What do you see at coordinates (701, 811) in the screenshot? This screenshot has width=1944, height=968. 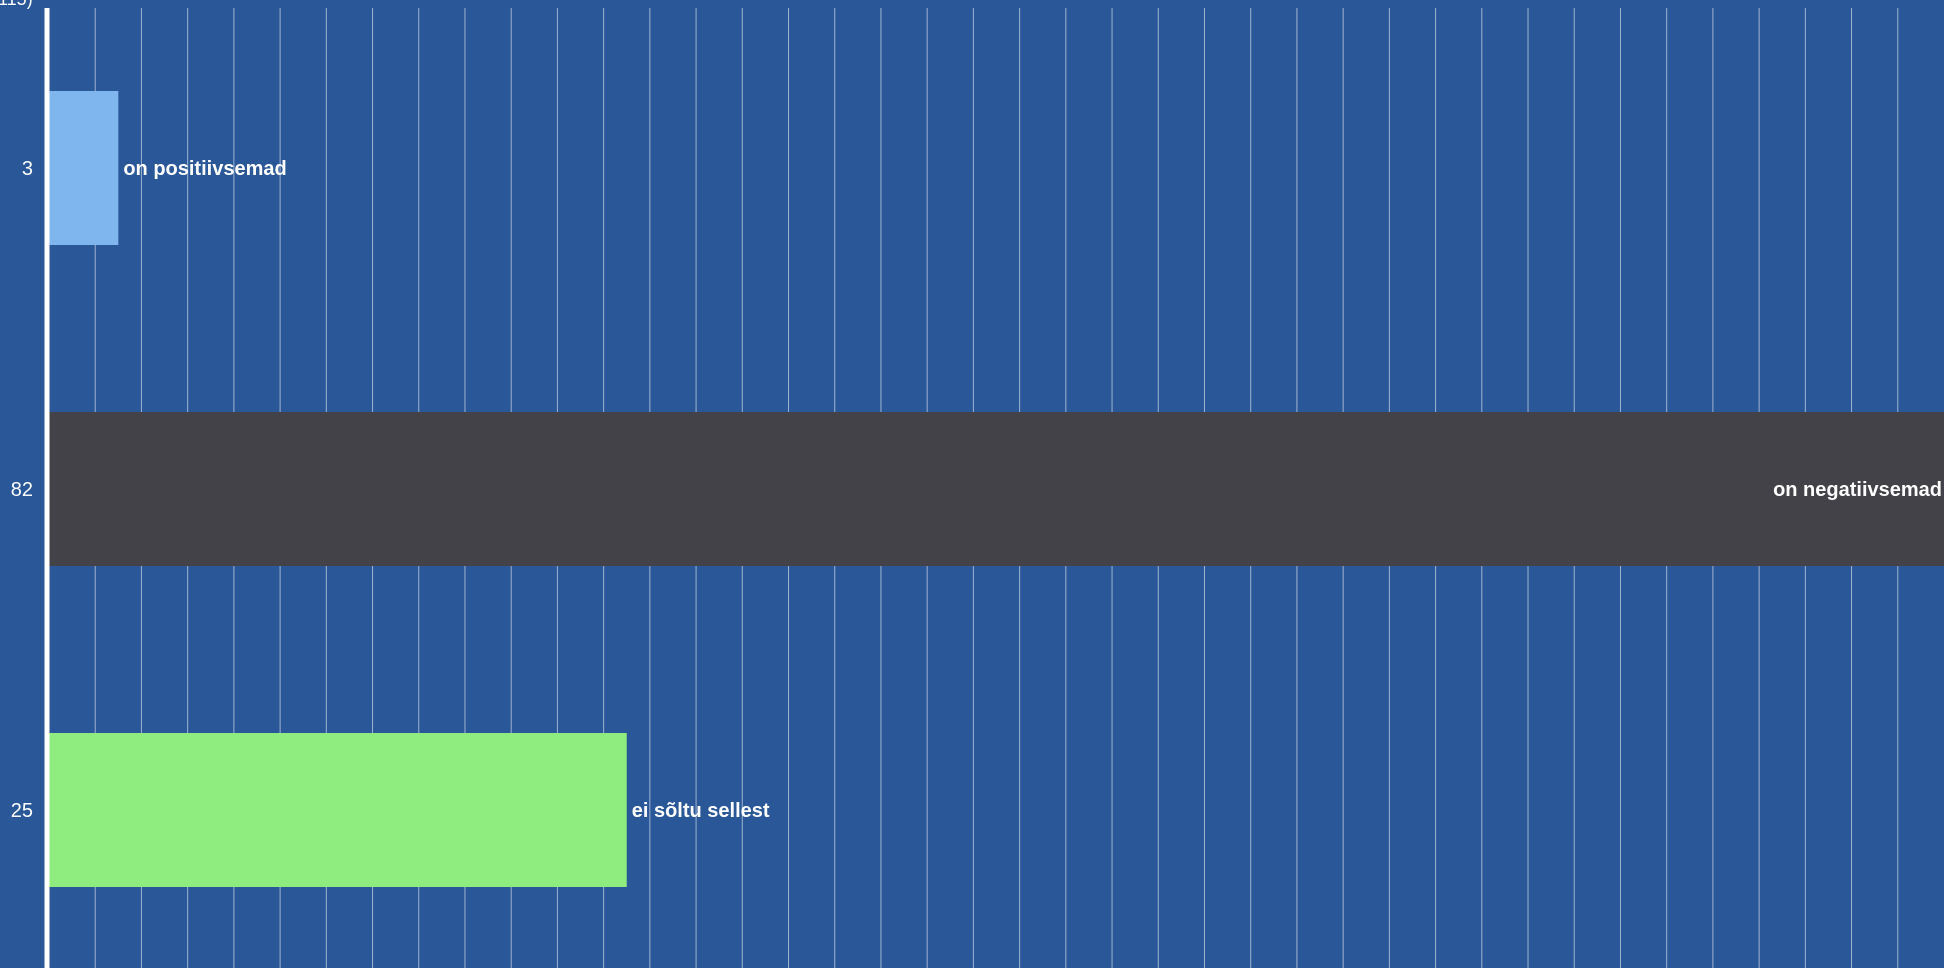 I see `bar-label-2: ei sõltu sellest` at bounding box center [701, 811].